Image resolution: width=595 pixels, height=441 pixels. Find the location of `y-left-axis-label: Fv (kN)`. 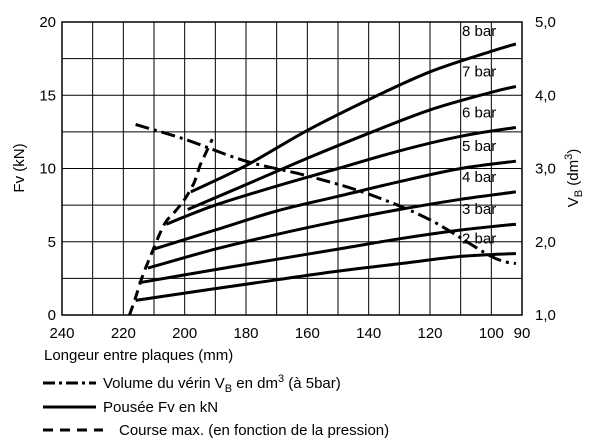

y-left-axis-label: Fv (kN) is located at coordinates (19, 167).